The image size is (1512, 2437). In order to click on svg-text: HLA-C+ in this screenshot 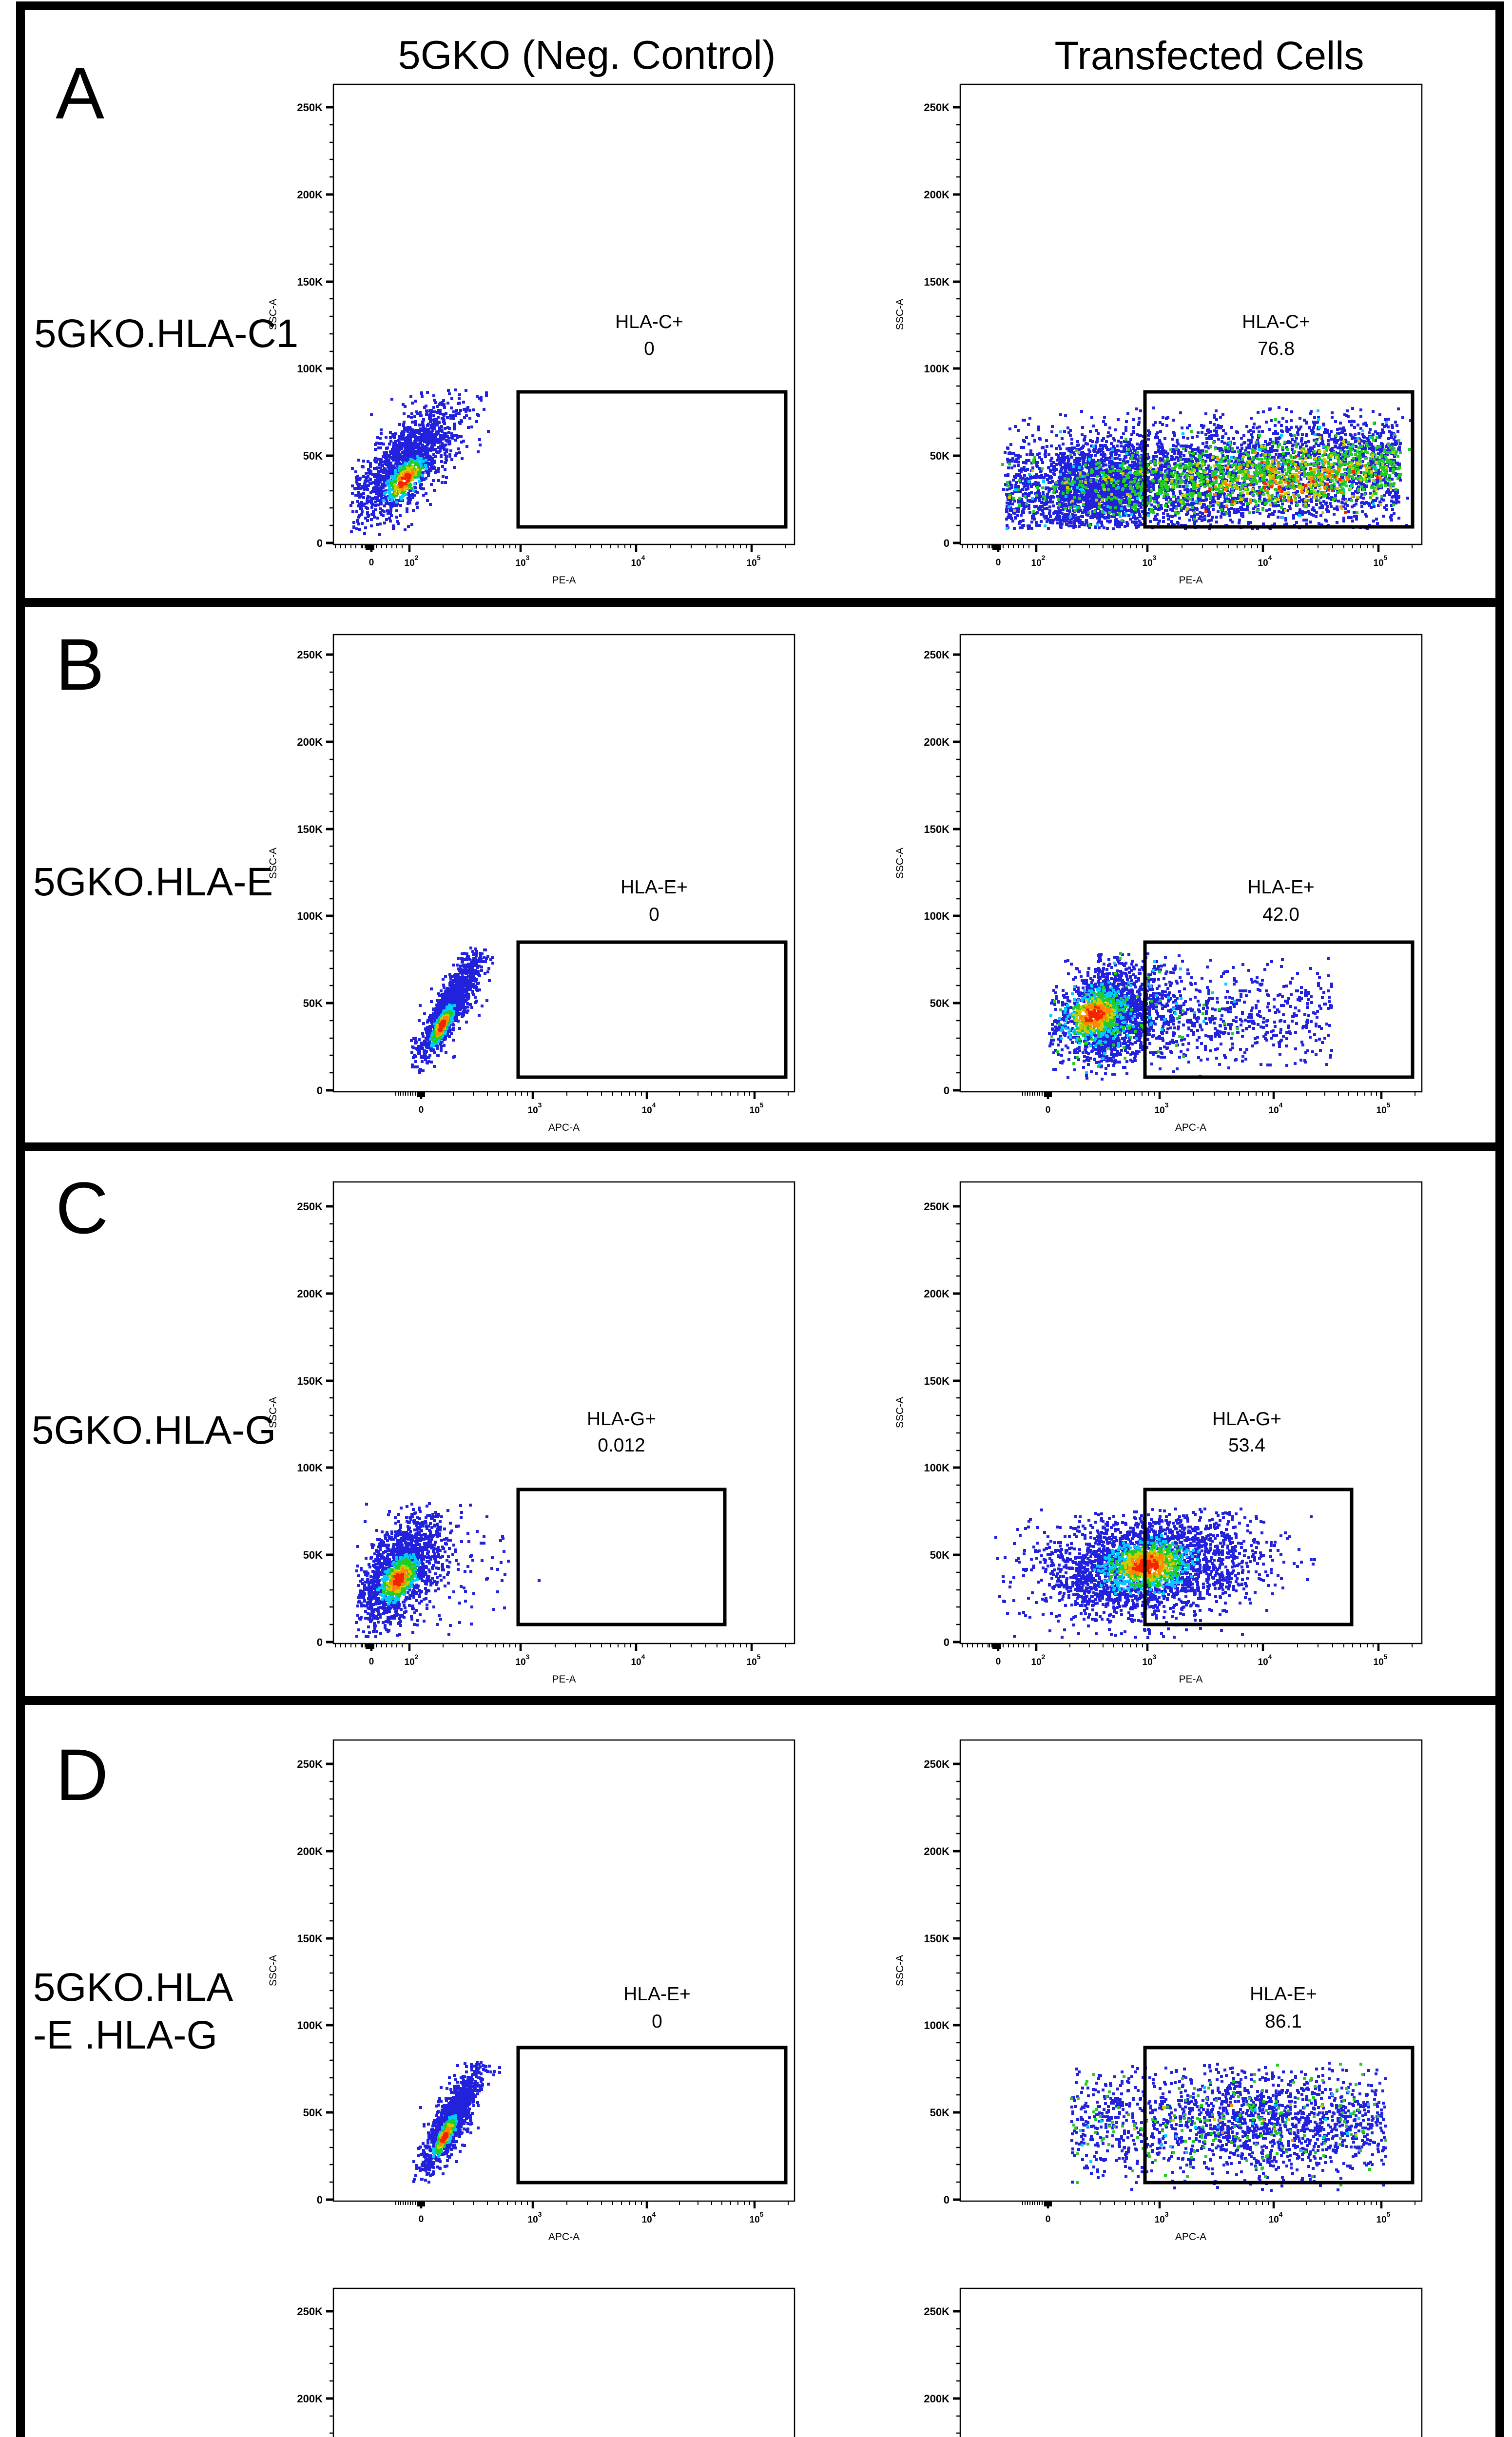, I will do `click(649, 321)`.